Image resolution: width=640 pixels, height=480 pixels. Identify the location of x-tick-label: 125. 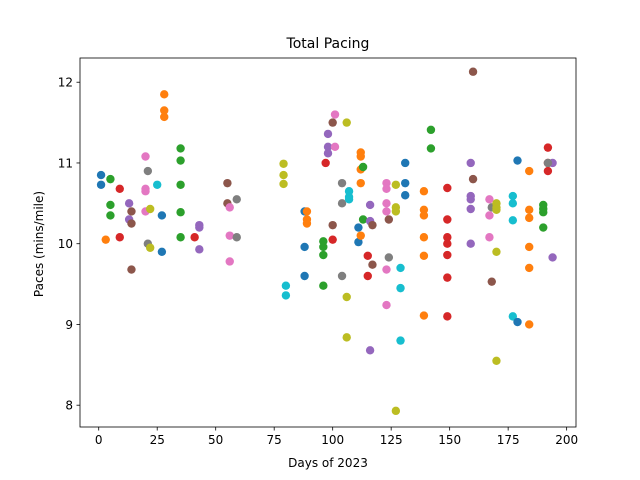
(391, 440).